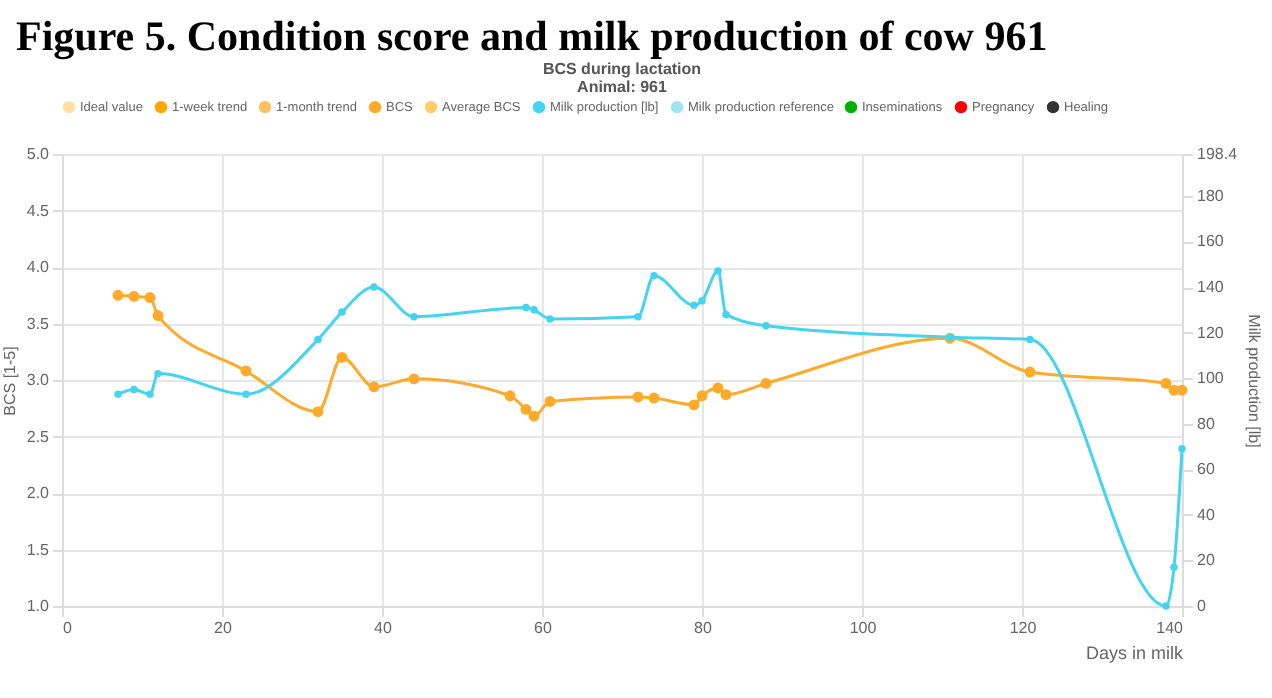 The width and height of the screenshot is (1272, 698). What do you see at coordinates (1211, 332) in the screenshot?
I see `y2-tick-label: 120` at bounding box center [1211, 332].